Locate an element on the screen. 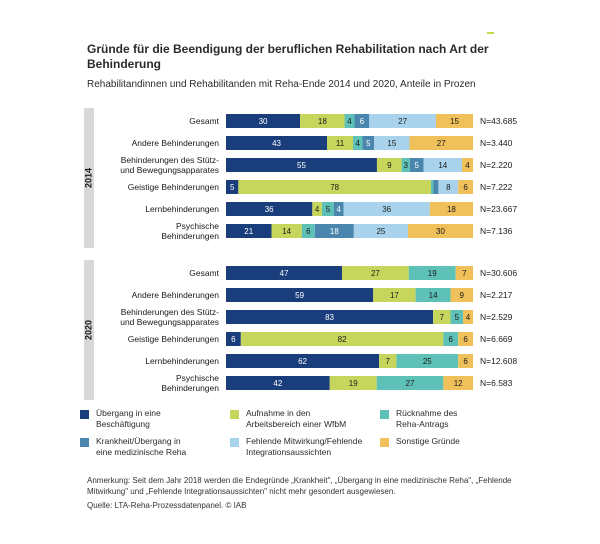 The image size is (600, 544). year-label: 2020 is located at coordinates (88, 330).